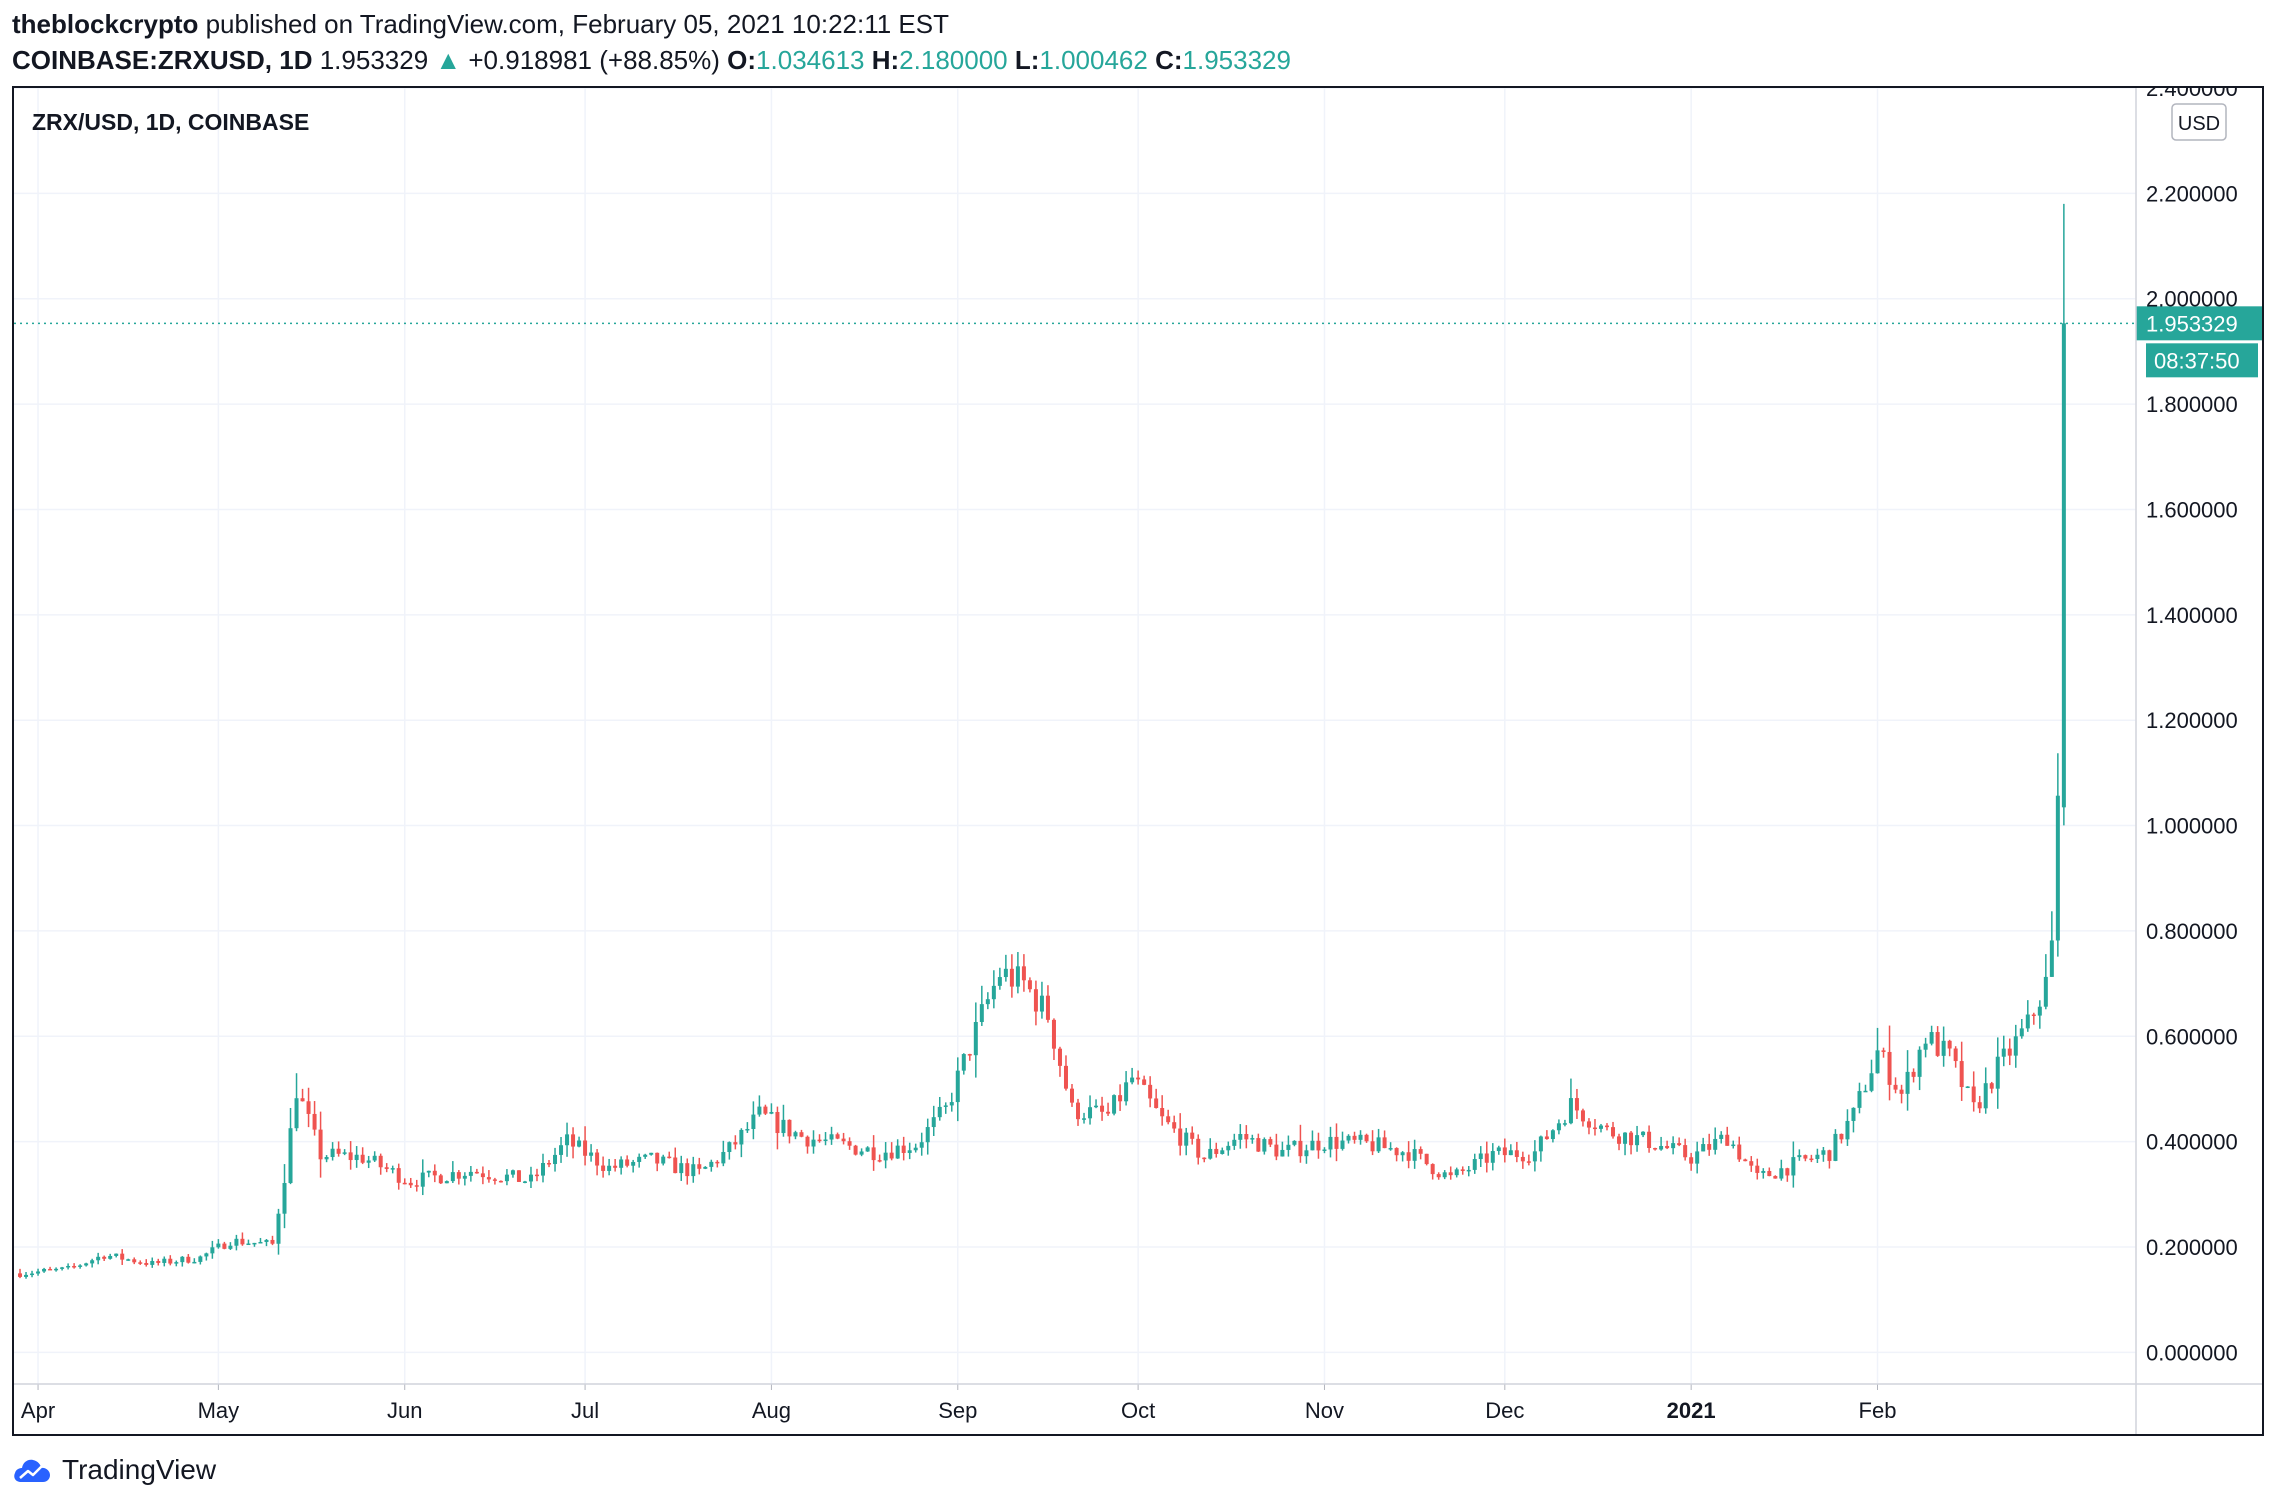  I want to click on x-tick-label: Dec, so click(1504, 1410).